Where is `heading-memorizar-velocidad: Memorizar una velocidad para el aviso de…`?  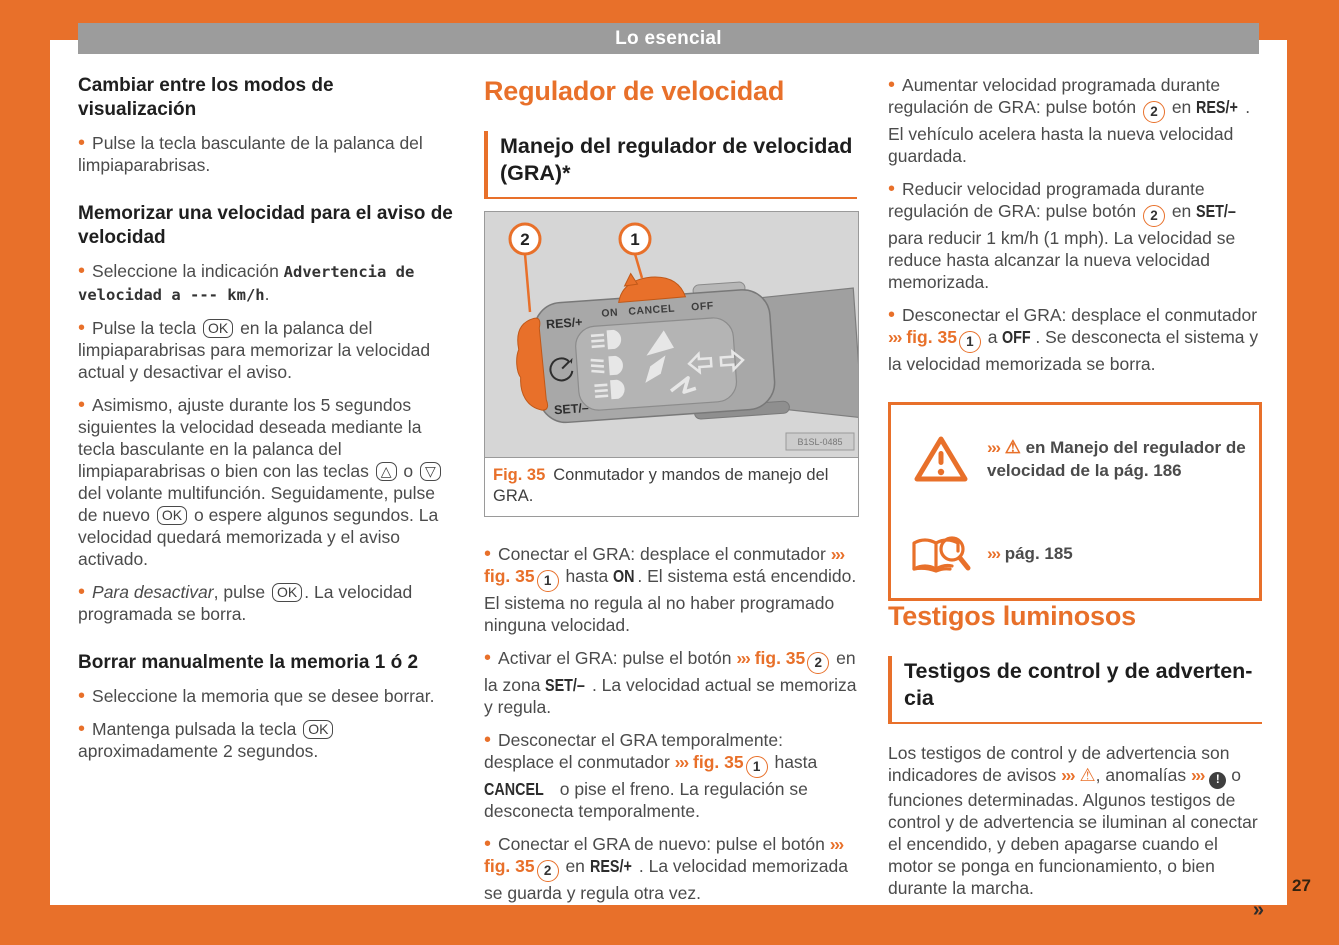 heading-memorizar-velocidad: Memorizar una velocidad para el aviso de… is located at coordinates (265, 225).